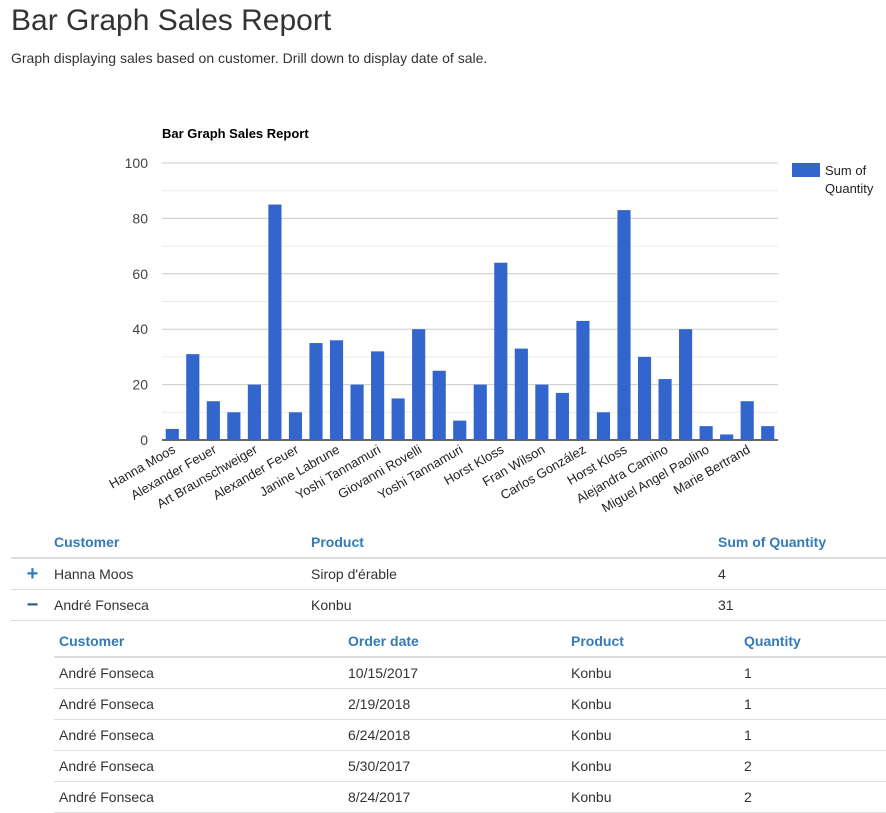 This screenshot has height=813, width=886. I want to click on chart-title: Bar Graph Sales Report, so click(235, 133).